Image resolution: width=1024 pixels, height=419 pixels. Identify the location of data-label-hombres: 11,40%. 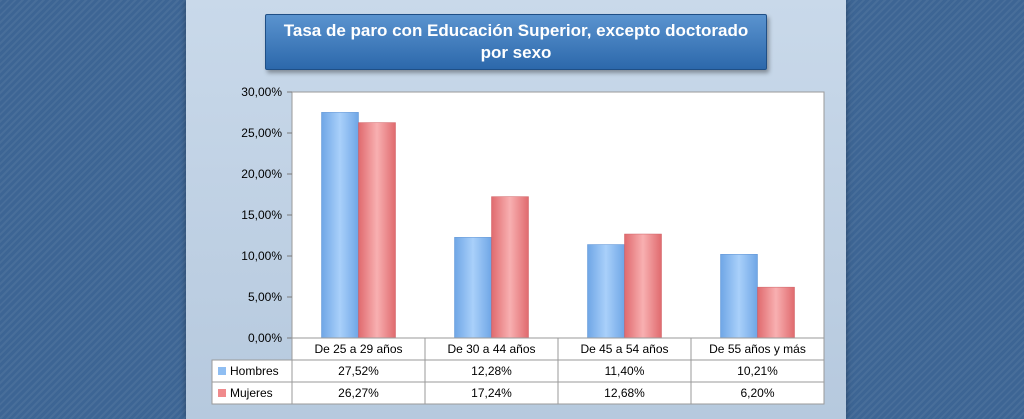
(625, 371).